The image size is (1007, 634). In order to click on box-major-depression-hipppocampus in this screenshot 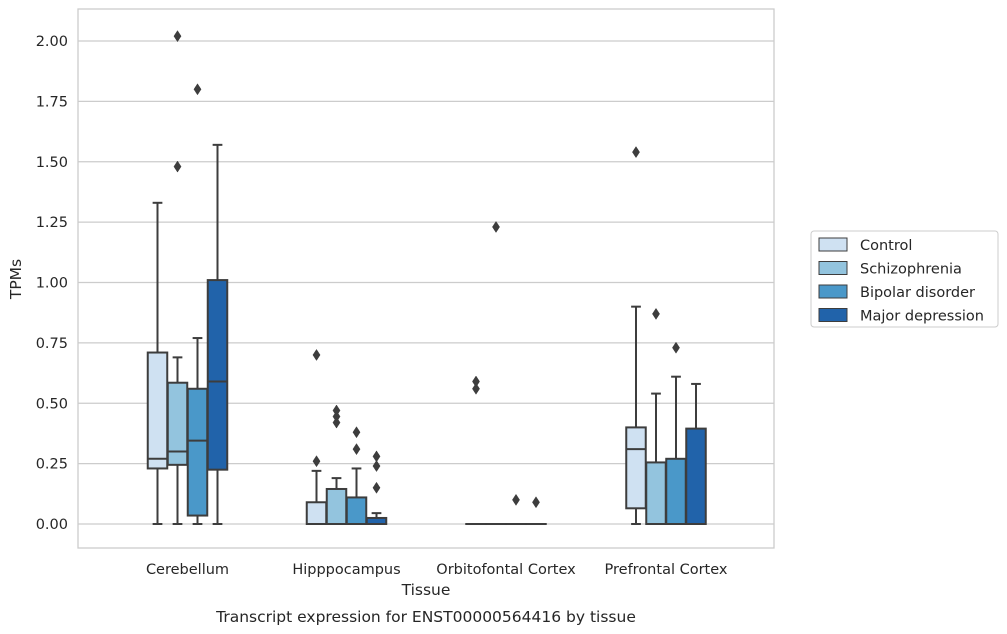, I will do `click(376, 488)`.